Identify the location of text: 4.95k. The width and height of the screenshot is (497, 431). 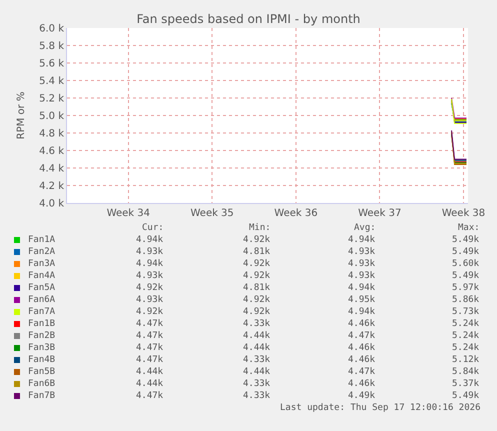
(362, 300).